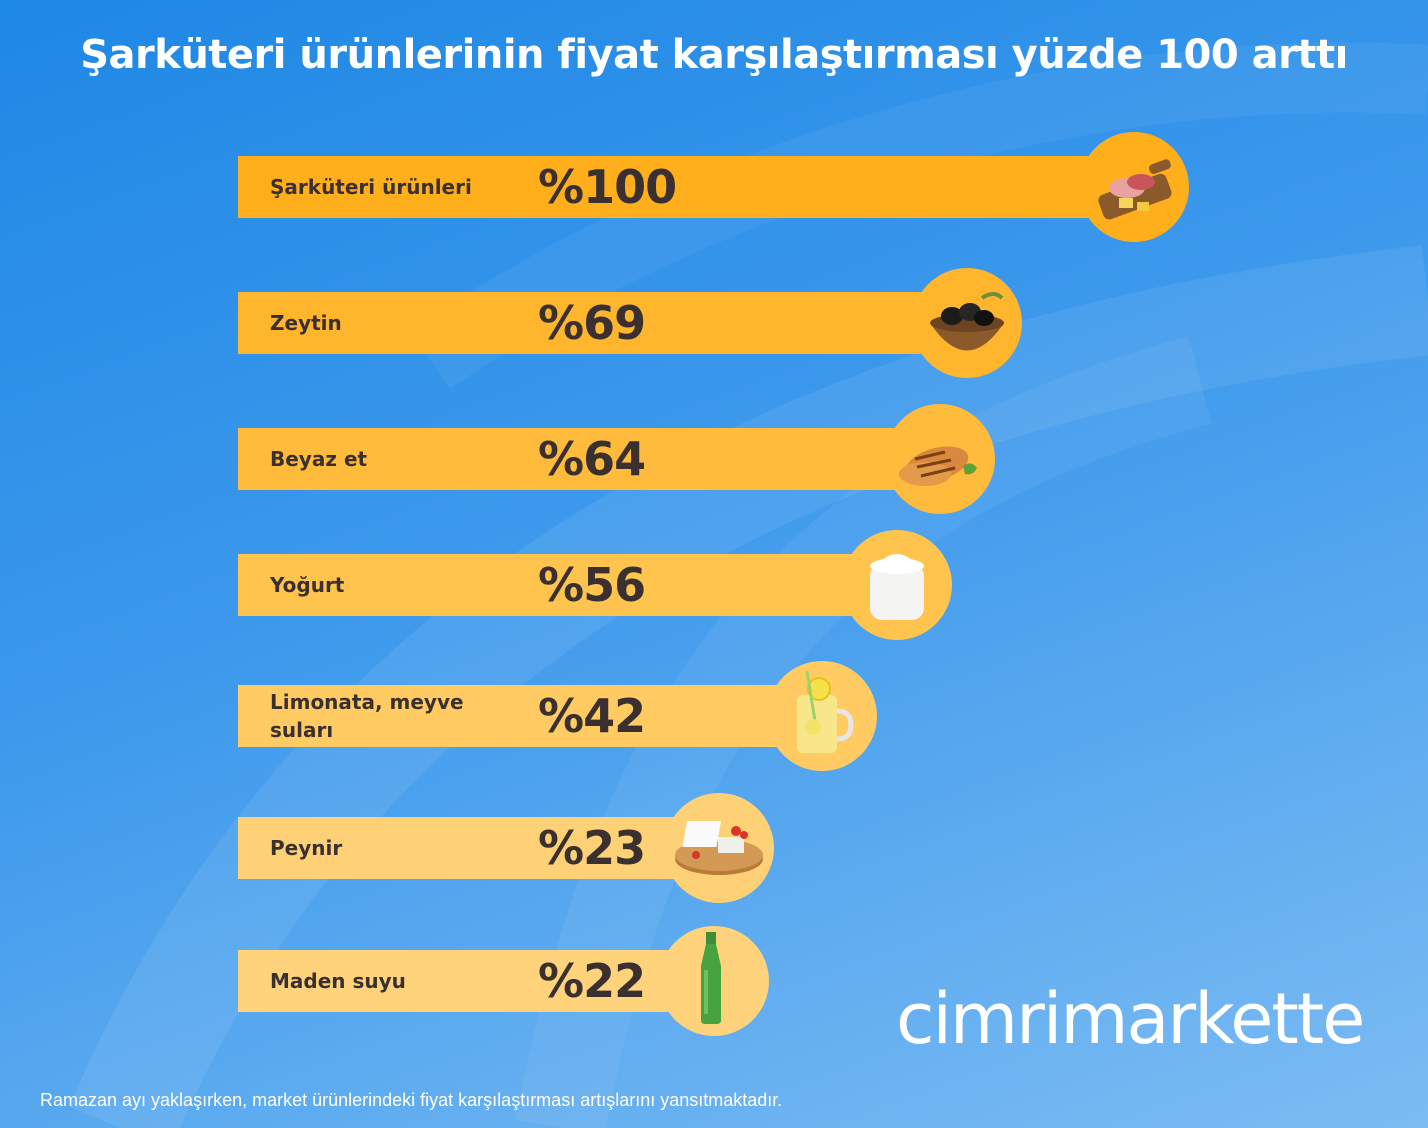  What do you see at coordinates (592, 848) in the screenshot?
I see `value-label: %23` at bounding box center [592, 848].